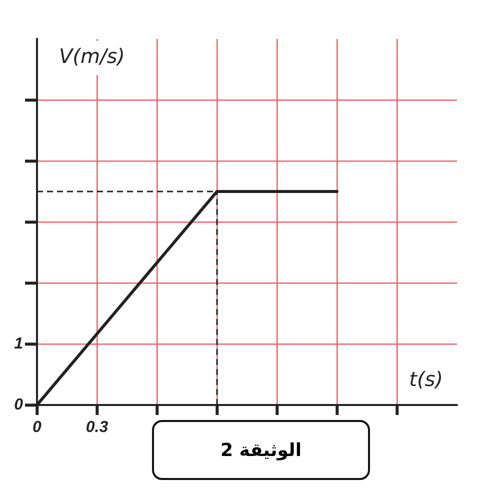 The height and width of the screenshot is (490, 486). I want to click on x-tick-label: 0.3, so click(97, 427).